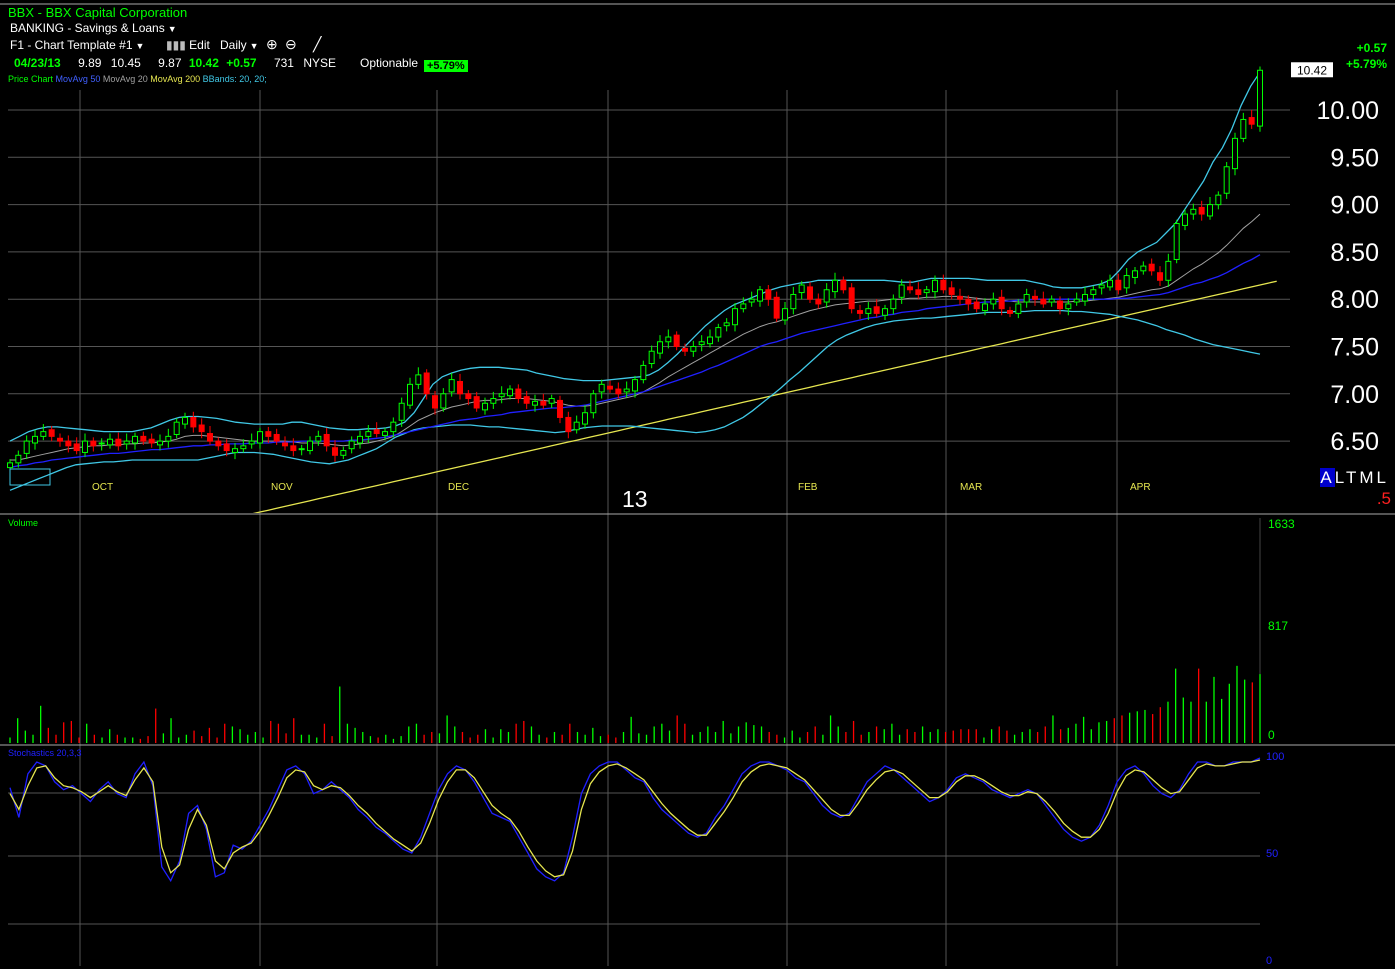 The height and width of the screenshot is (969, 1395). What do you see at coordinates (1354, 442) in the screenshot?
I see `price-tick-label: 6.50` at bounding box center [1354, 442].